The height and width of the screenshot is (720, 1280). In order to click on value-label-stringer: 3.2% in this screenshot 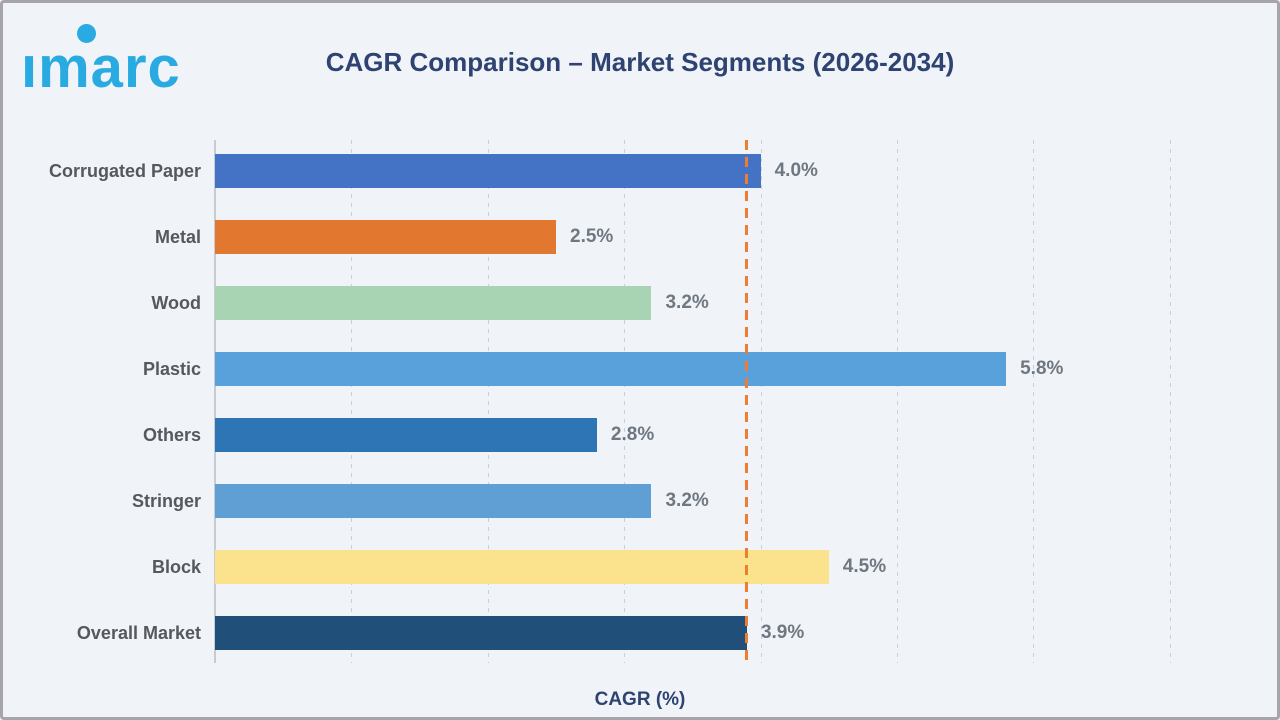, I will do `click(687, 500)`.